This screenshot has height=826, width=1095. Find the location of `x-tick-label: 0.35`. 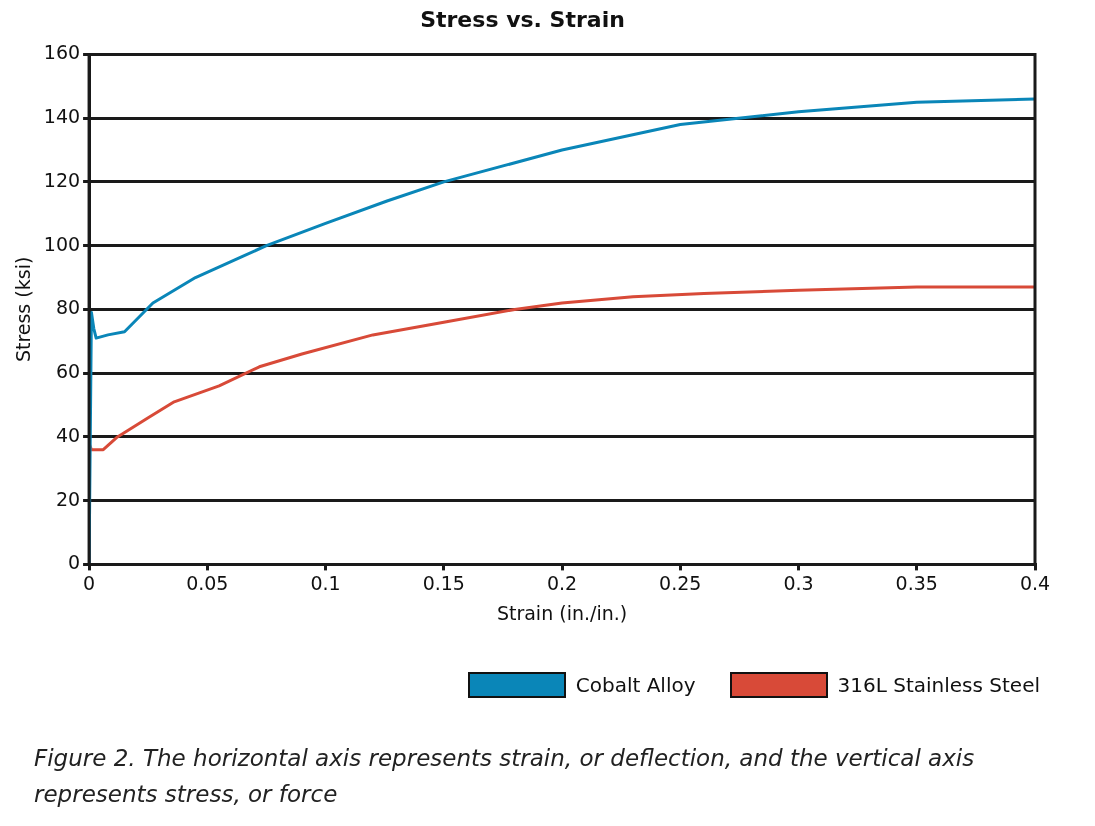

x-tick-label: 0.35 is located at coordinates (916, 582).